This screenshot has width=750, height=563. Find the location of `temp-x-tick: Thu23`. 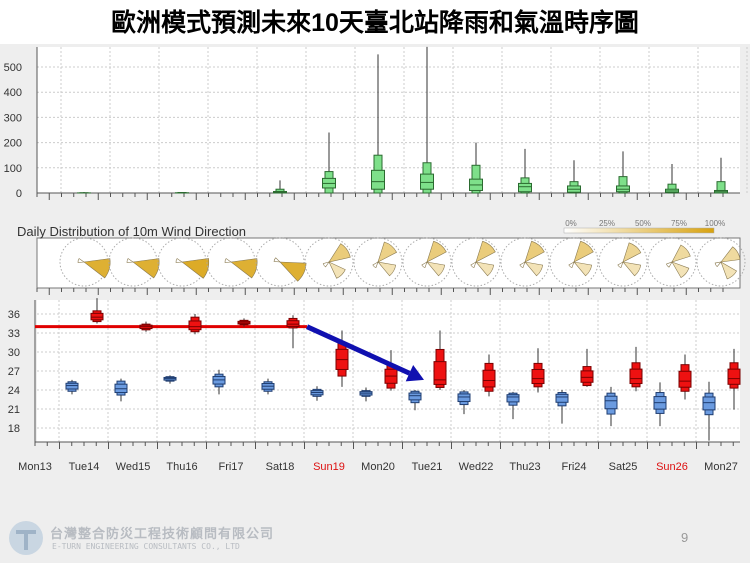

temp-x-tick: Thu23 is located at coordinates (524, 467).